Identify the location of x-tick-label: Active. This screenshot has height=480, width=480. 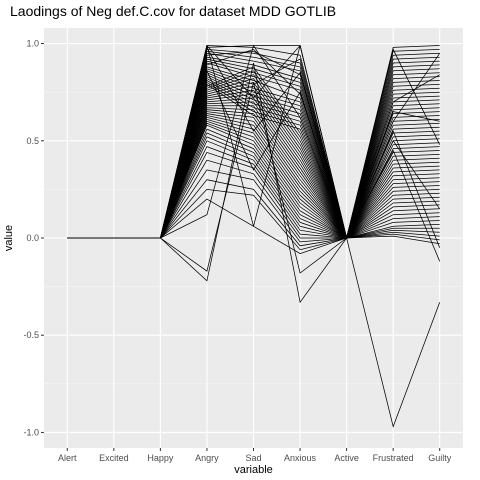
(346, 458).